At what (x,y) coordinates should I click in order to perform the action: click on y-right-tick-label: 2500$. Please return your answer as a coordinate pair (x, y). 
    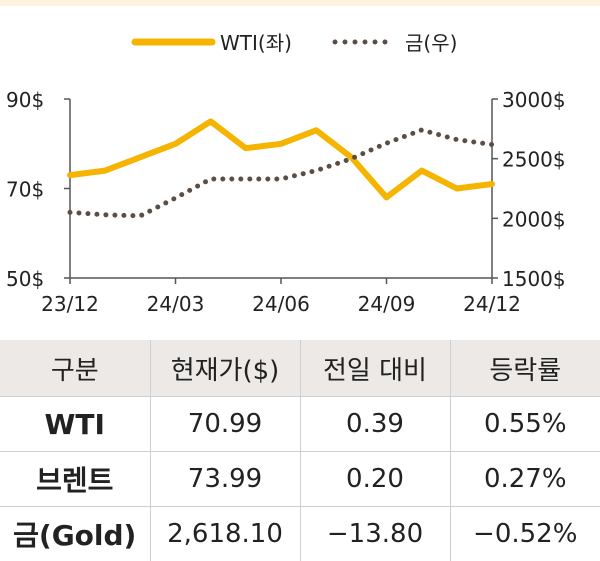
    Looking at the image, I should click on (534, 160).